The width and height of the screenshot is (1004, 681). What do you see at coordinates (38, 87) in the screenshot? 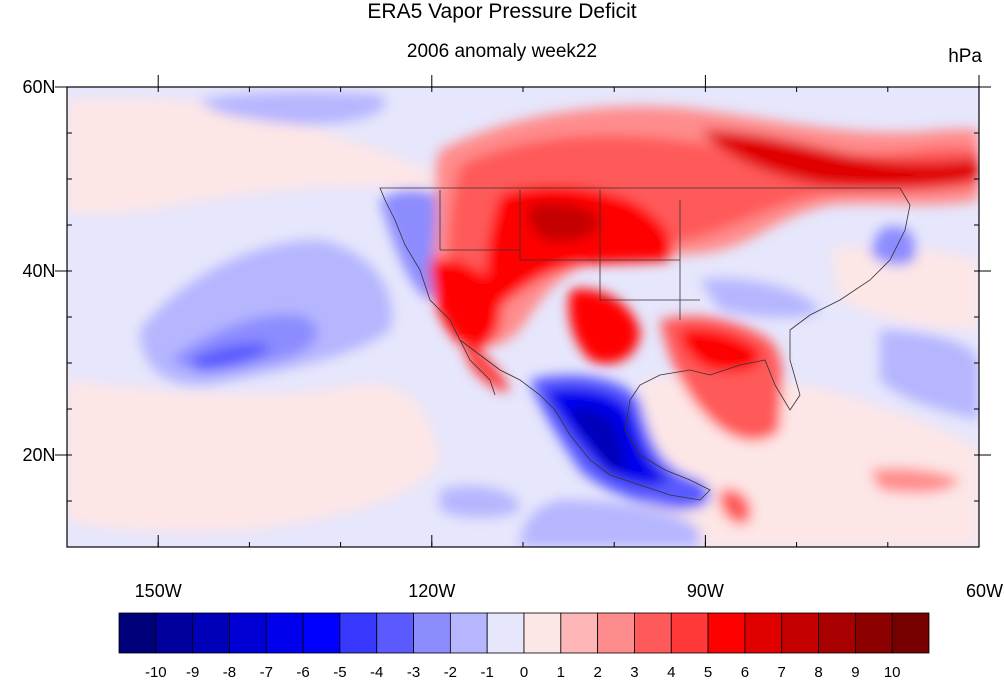
I see `lat-tick-label: 60N` at bounding box center [38, 87].